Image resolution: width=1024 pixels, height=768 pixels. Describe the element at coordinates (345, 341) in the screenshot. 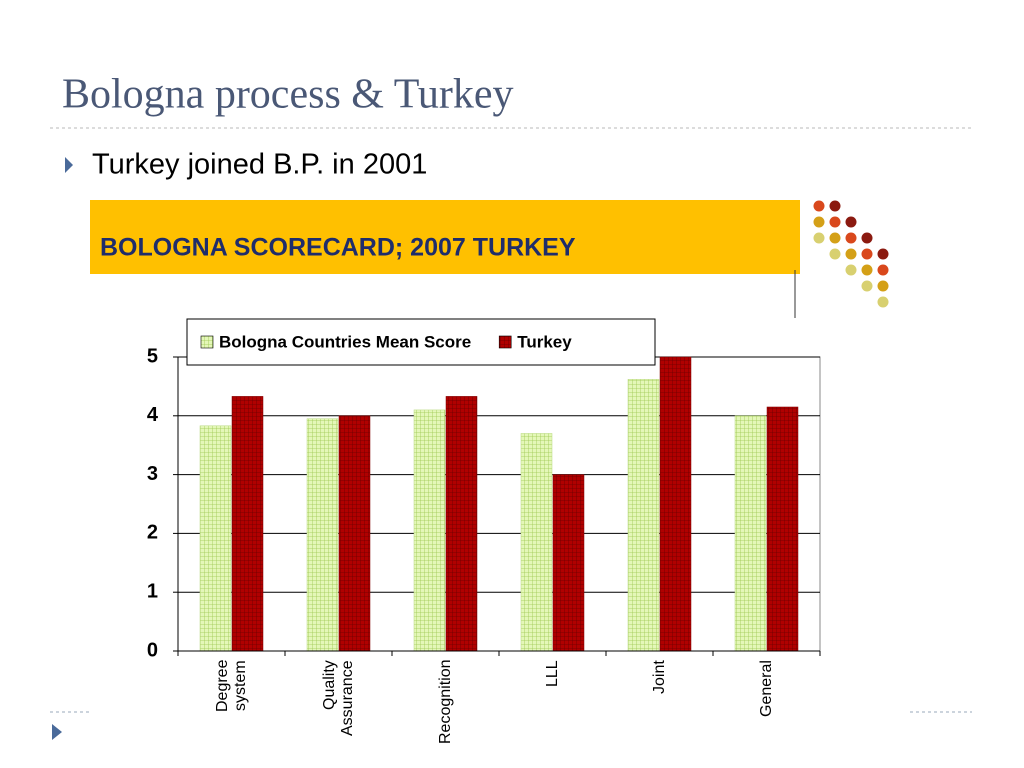

I see `legend-label: Bologna Countries Mean Score` at that location.